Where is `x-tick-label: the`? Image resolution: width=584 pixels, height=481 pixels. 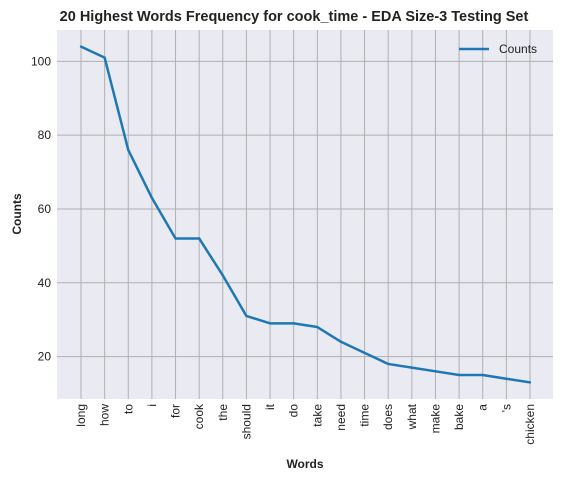 x-tick-label: the is located at coordinates (223, 412).